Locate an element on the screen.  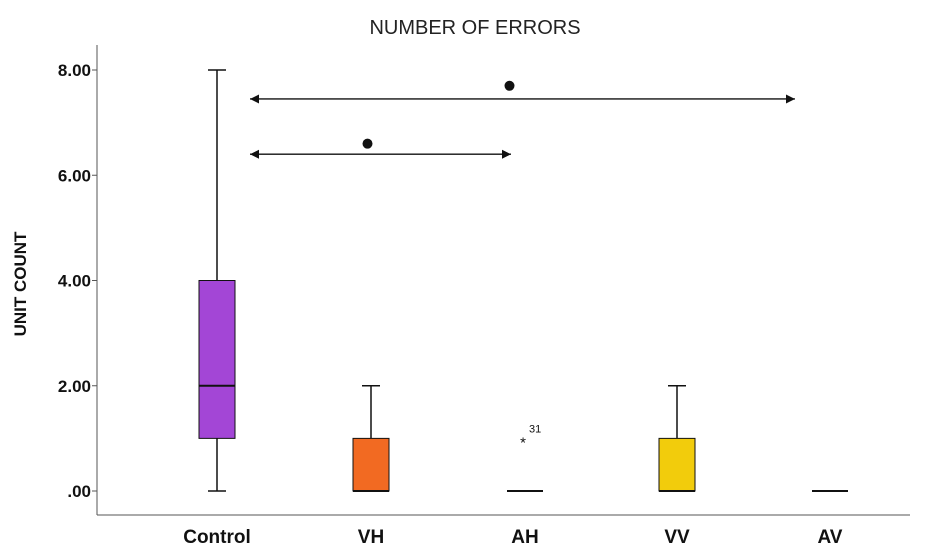
x-tick-label: VV is located at coordinates (677, 535).